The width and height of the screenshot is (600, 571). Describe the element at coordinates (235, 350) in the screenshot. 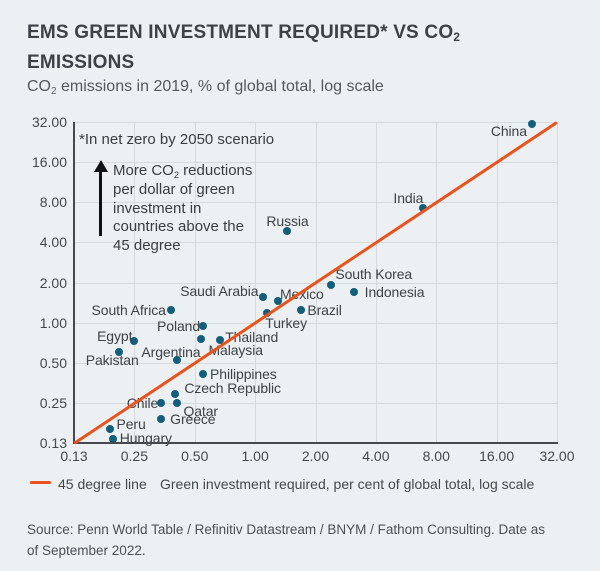

I see `malaysia-label: Malaysia` at that location.